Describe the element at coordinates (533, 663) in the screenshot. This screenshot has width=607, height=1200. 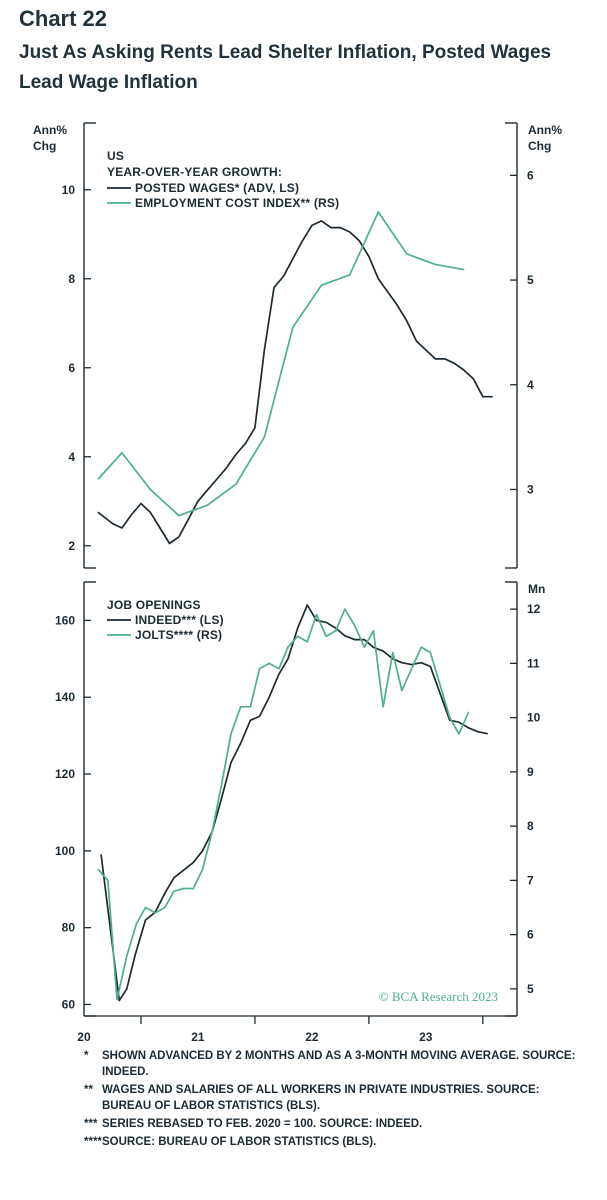
I see `right-tick-label: 11` at that location.